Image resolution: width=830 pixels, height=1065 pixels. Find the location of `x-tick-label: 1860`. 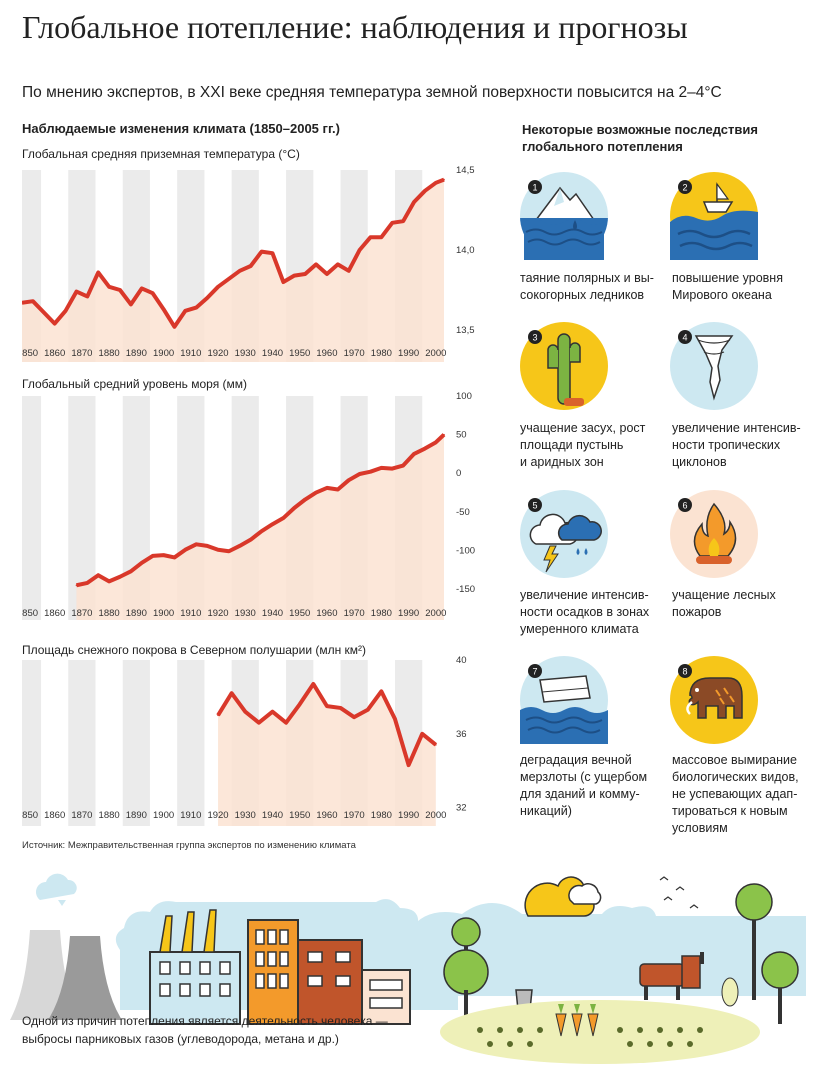

x-tick-label: 1860 is located at coordinates (54, 815).